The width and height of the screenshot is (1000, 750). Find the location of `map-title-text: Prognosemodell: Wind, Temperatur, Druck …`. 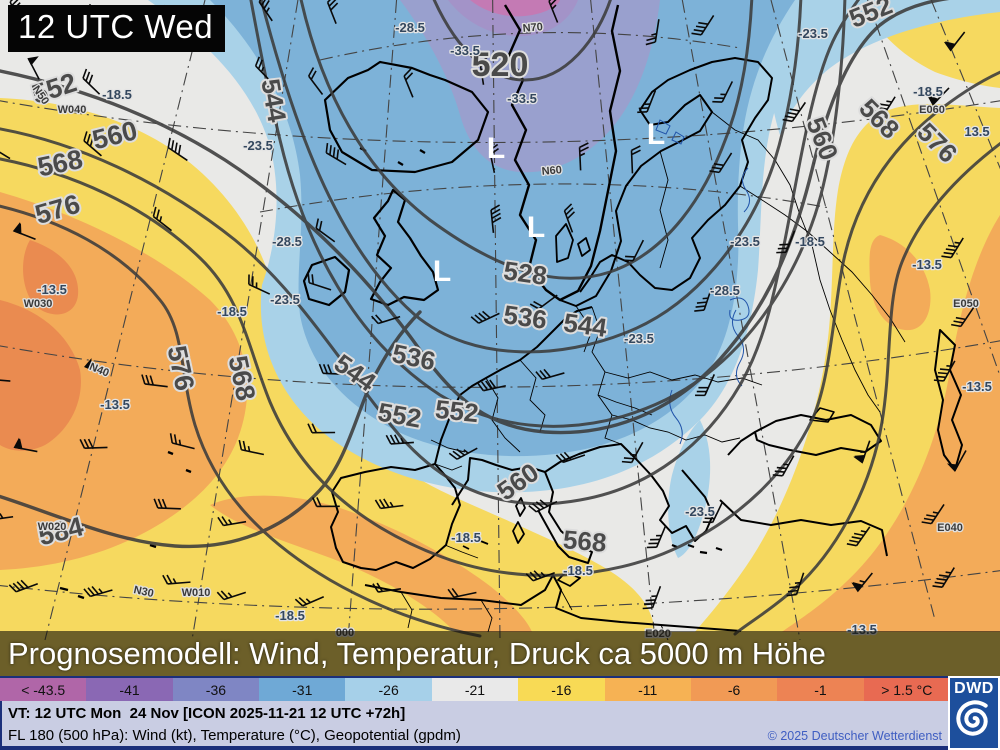

map-title-text: Prognosemodell: Wind, Temperatur, Druck … is located at coordinates (417, 653).